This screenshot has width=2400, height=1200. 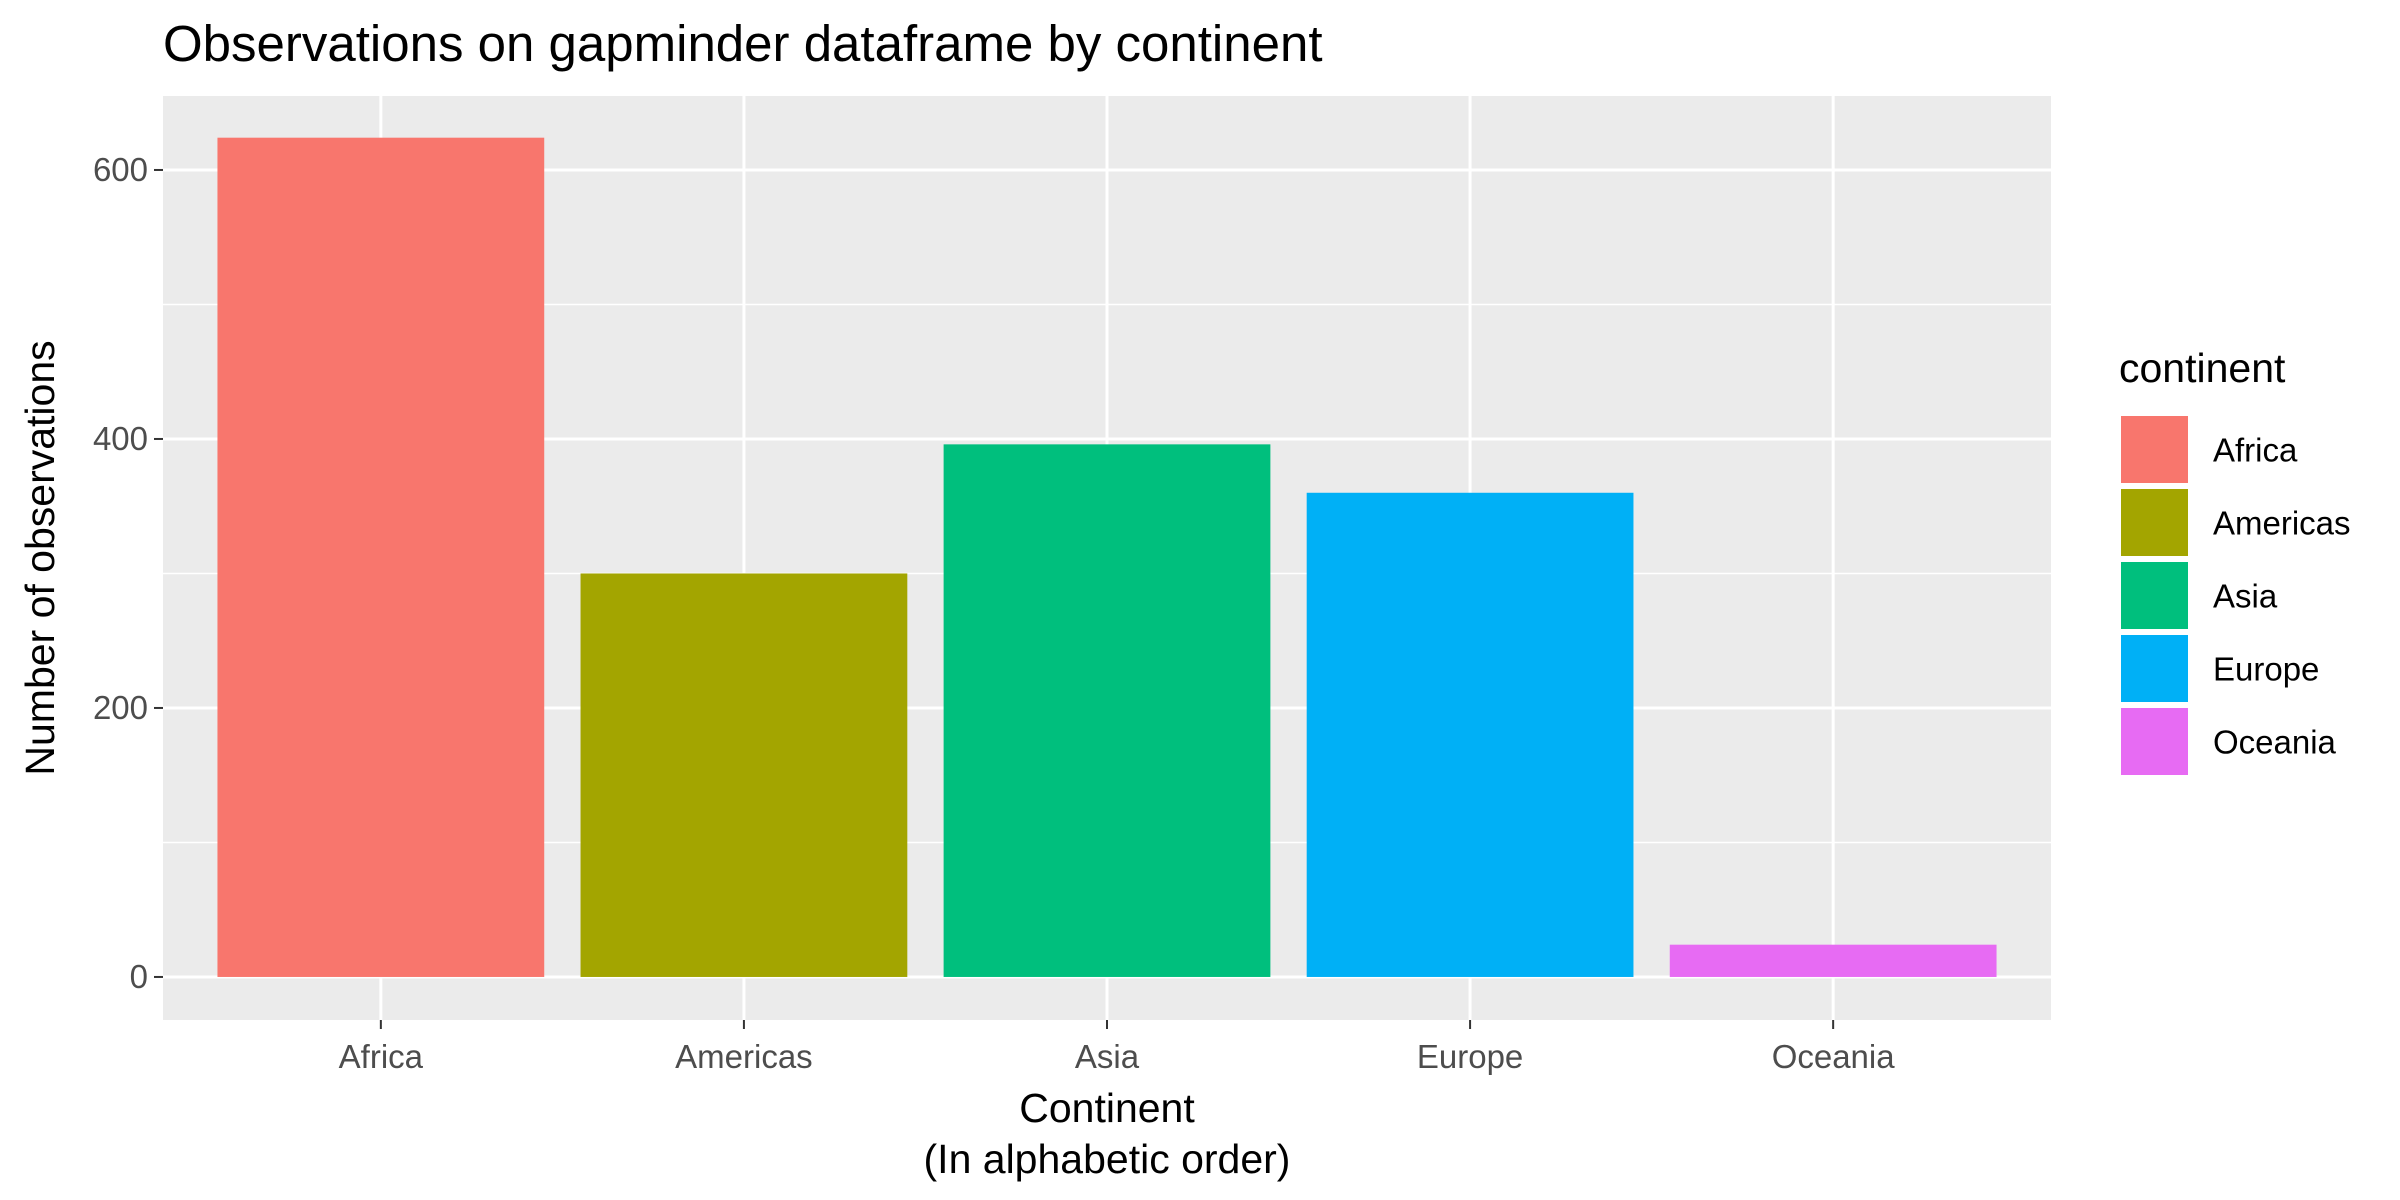 I want to click on y-tick-label: 400, so click(x=120, y=438).